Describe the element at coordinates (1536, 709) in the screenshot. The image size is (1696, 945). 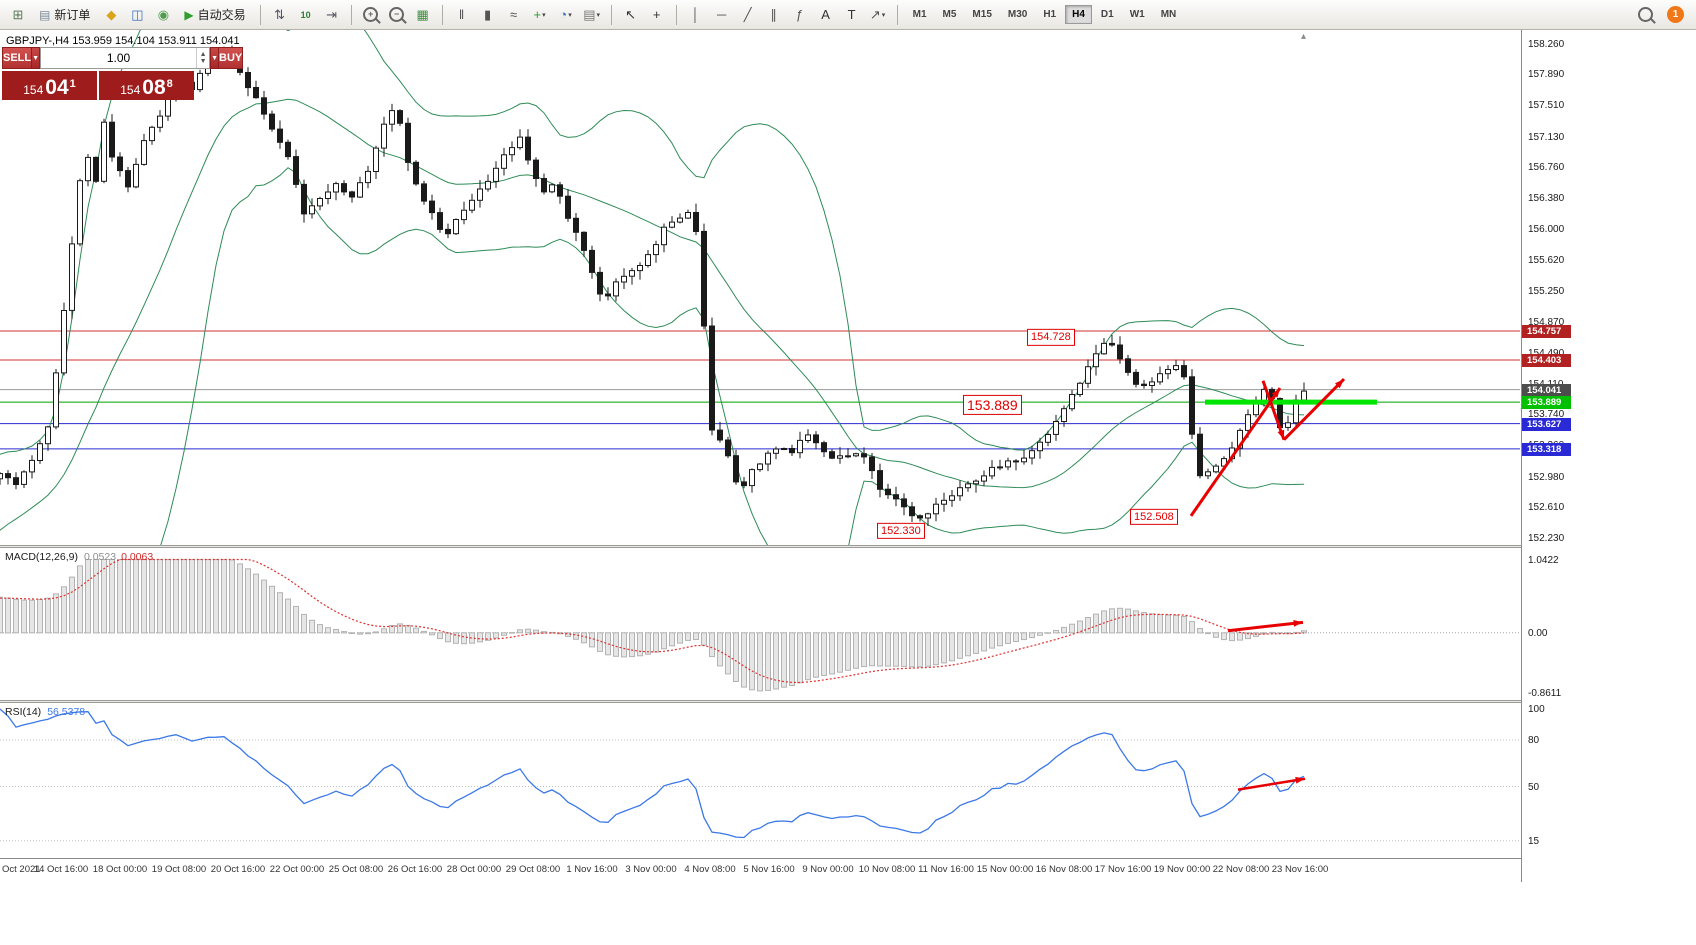
I see `rsi-axis-label: 100` at that location.